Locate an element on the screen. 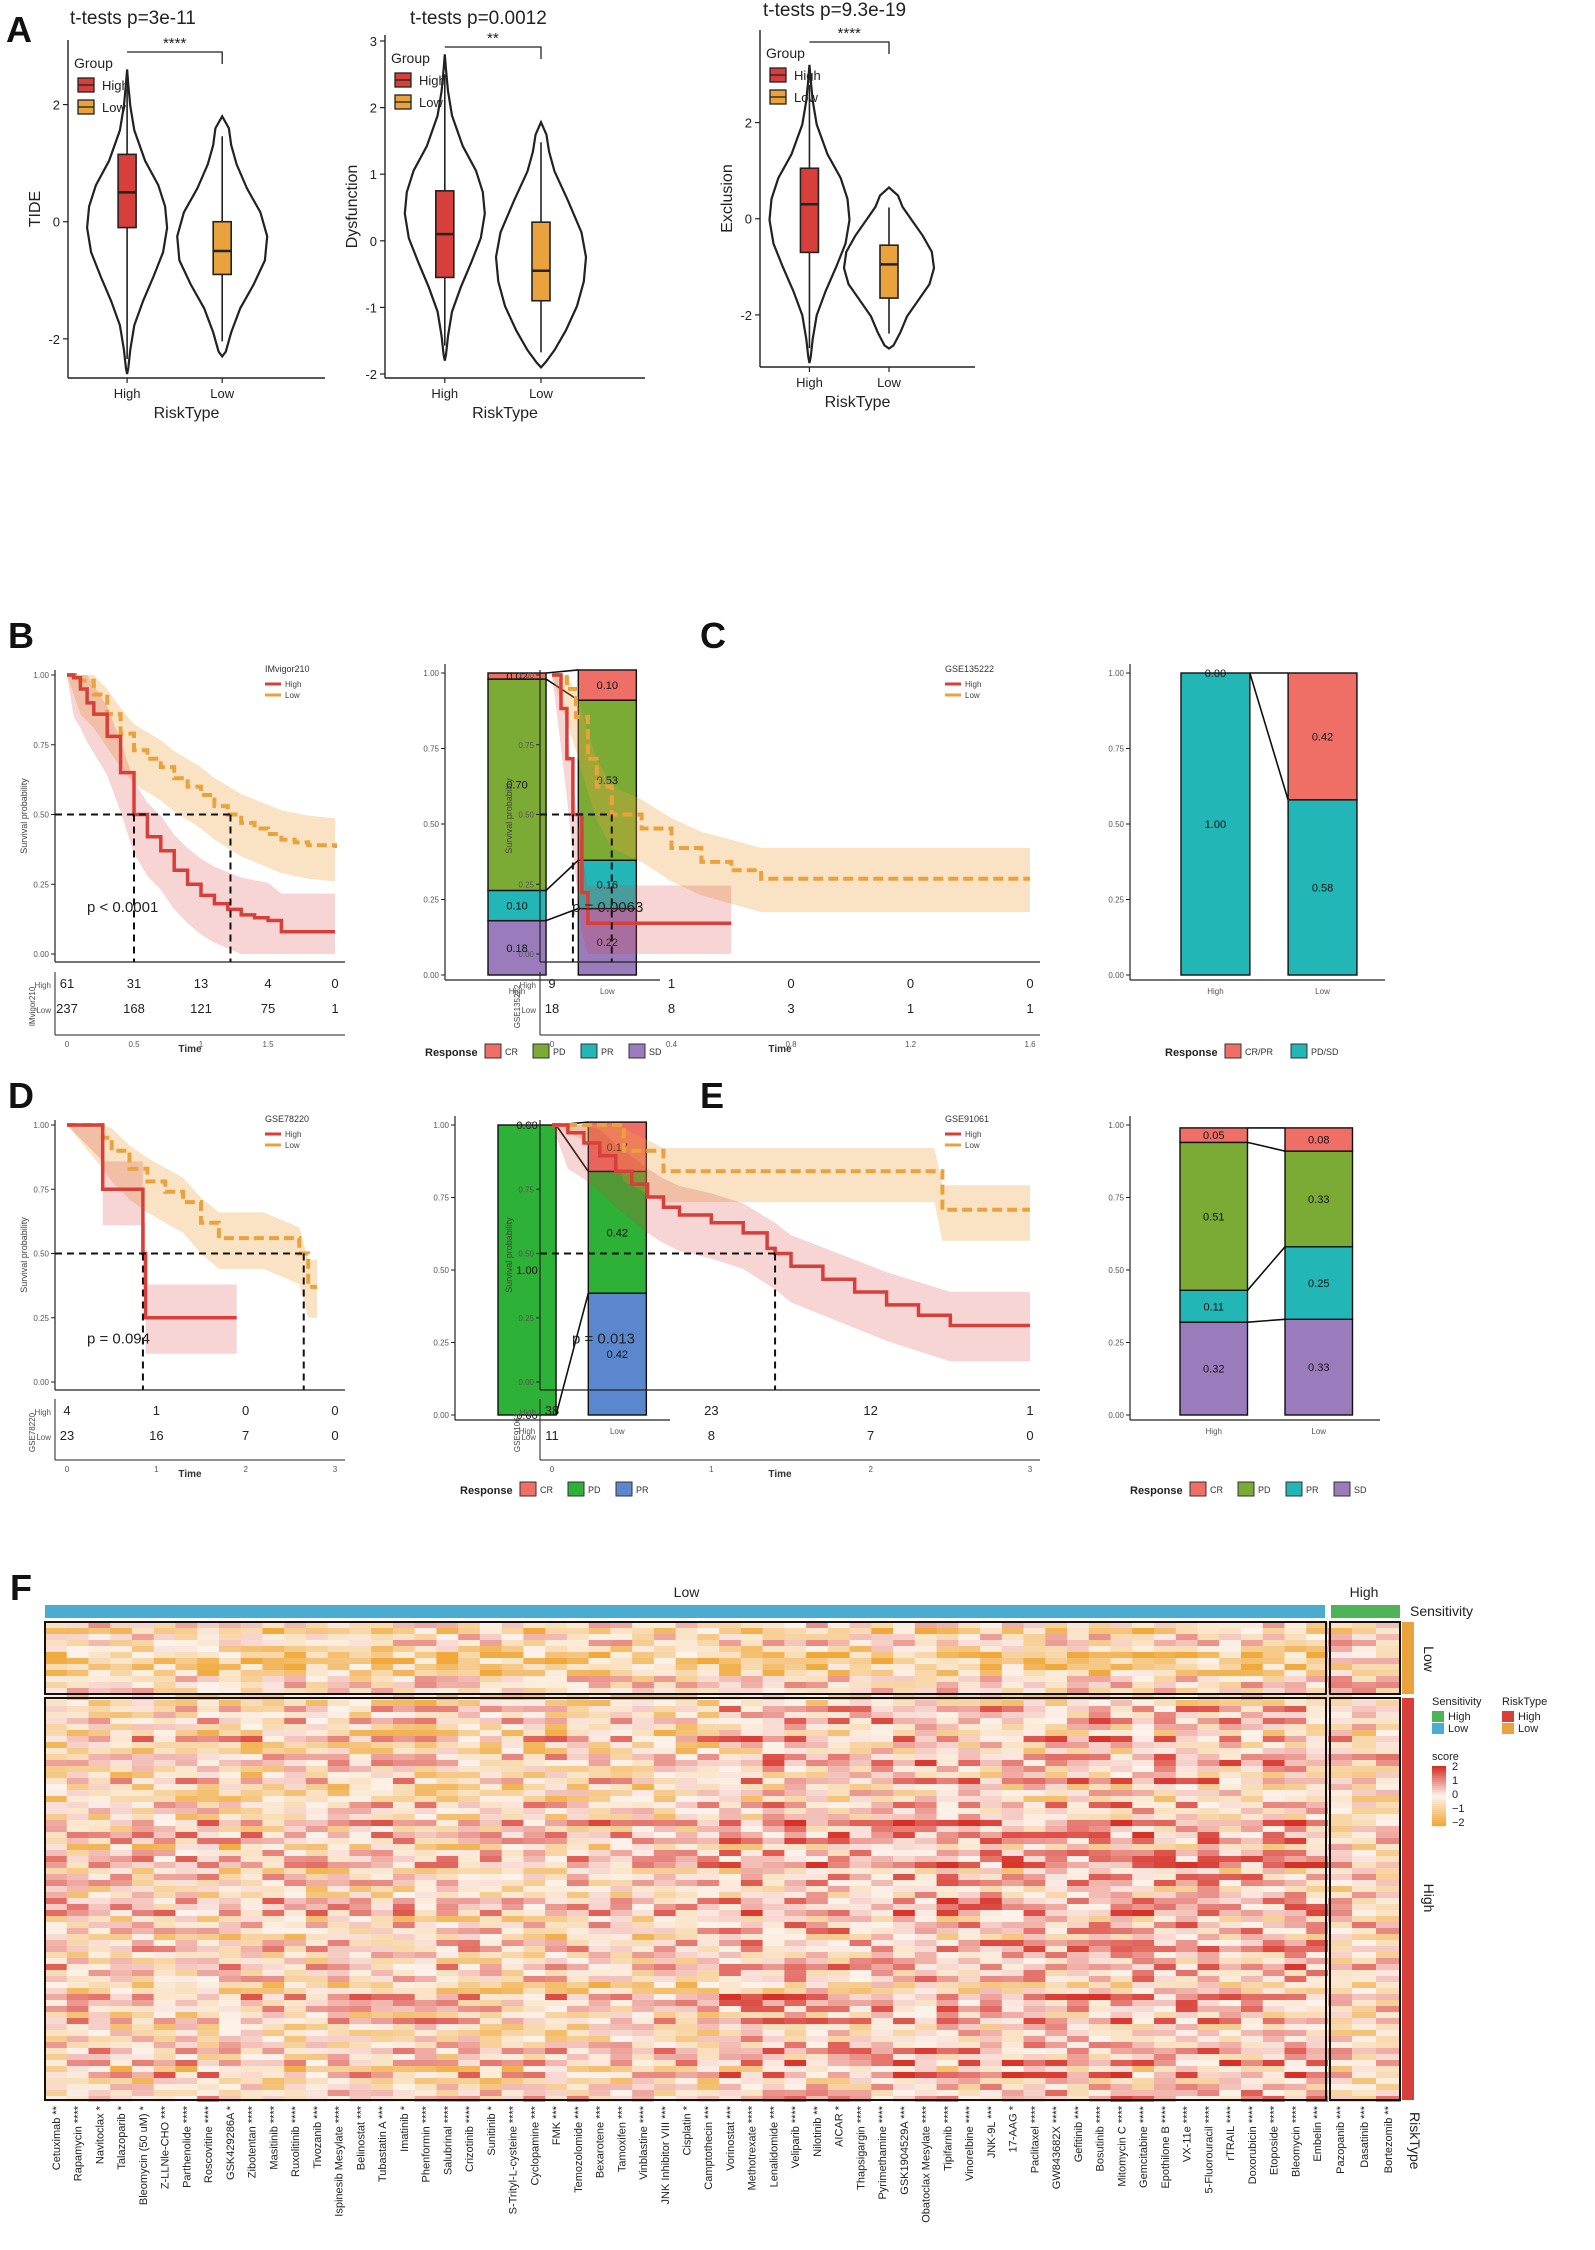 The image size is (1595, 2250). y-tick-label: 2 is located at coordinates (373, 108).